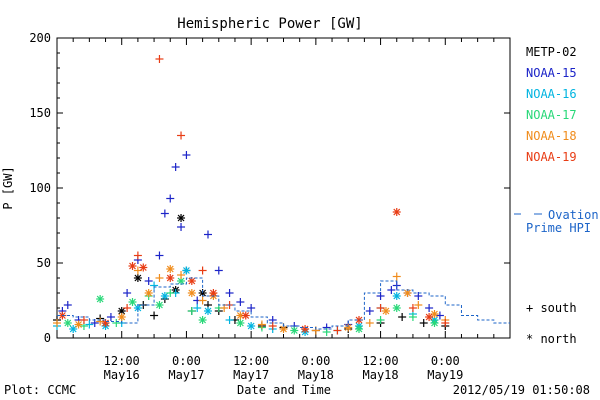 The height and width of the screenshot is (400, 600). What do you see at coordinates (551, 115) in the screenshot?
I see `legend-item: NOAA-17` at bounding box center [551, 115].